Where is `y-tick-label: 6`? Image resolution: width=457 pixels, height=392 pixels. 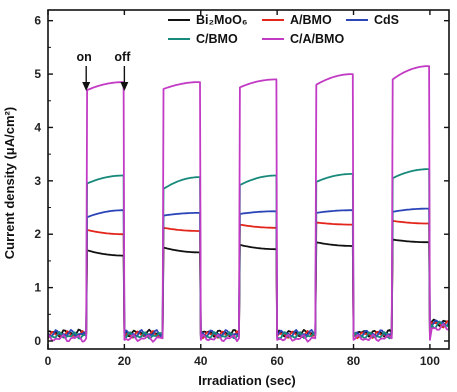 y-tick-label: 6 is located at coordinates (37, 21).